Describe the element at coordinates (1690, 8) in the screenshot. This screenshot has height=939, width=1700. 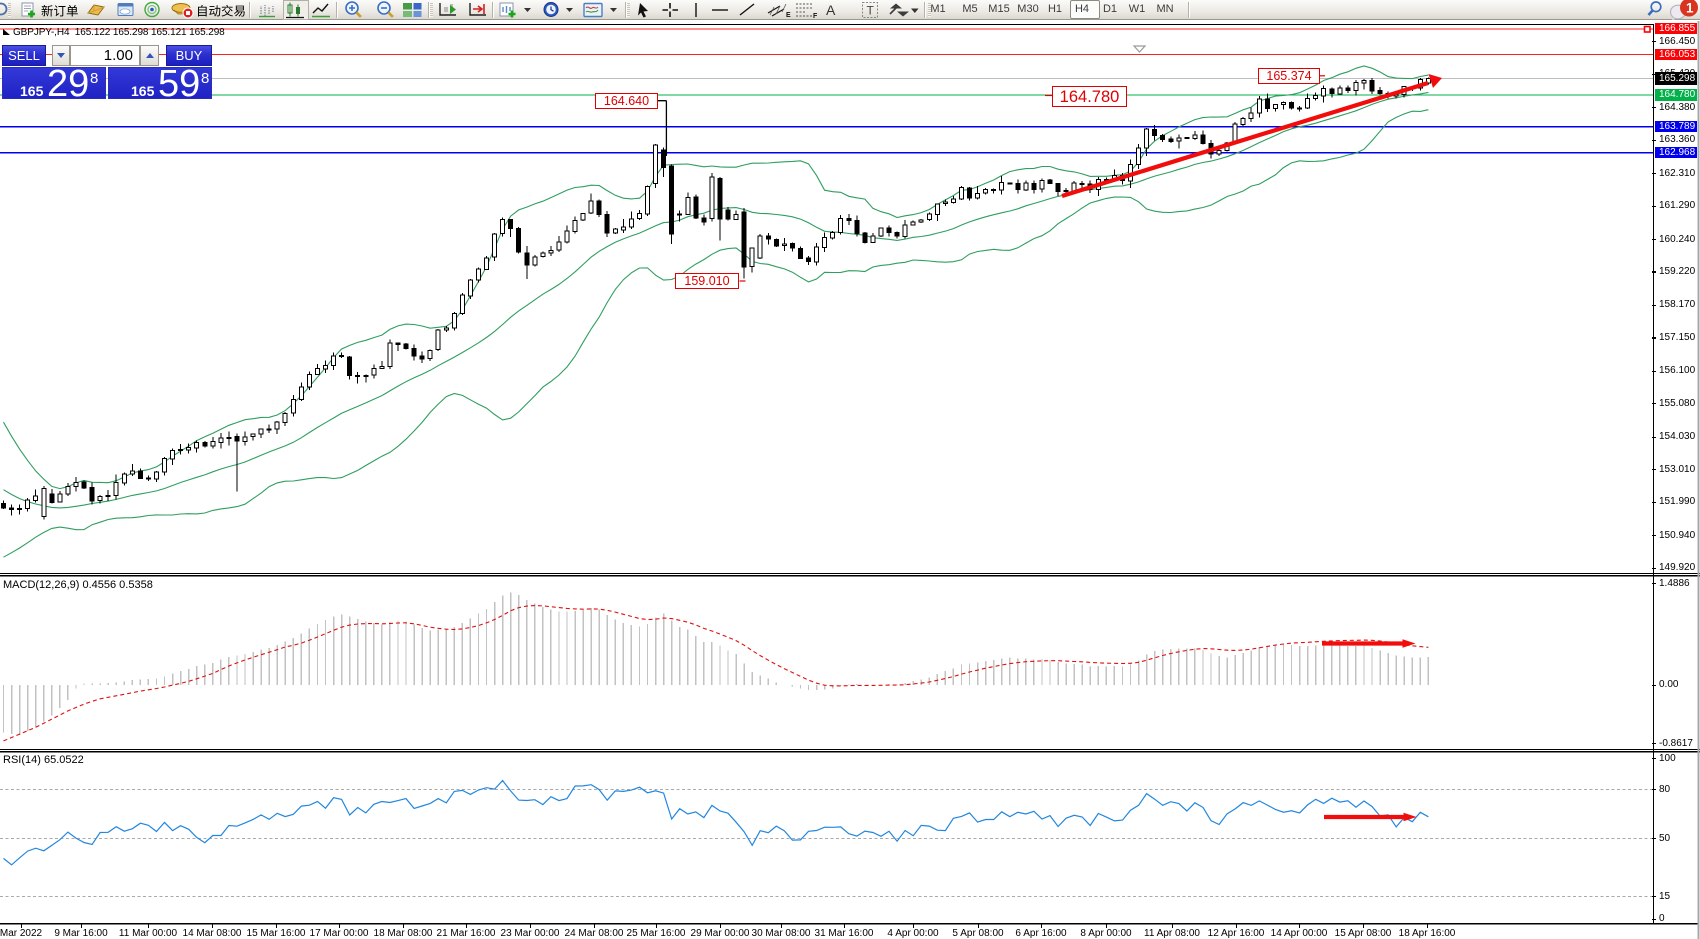
I see `svg-text: 1` at that location.